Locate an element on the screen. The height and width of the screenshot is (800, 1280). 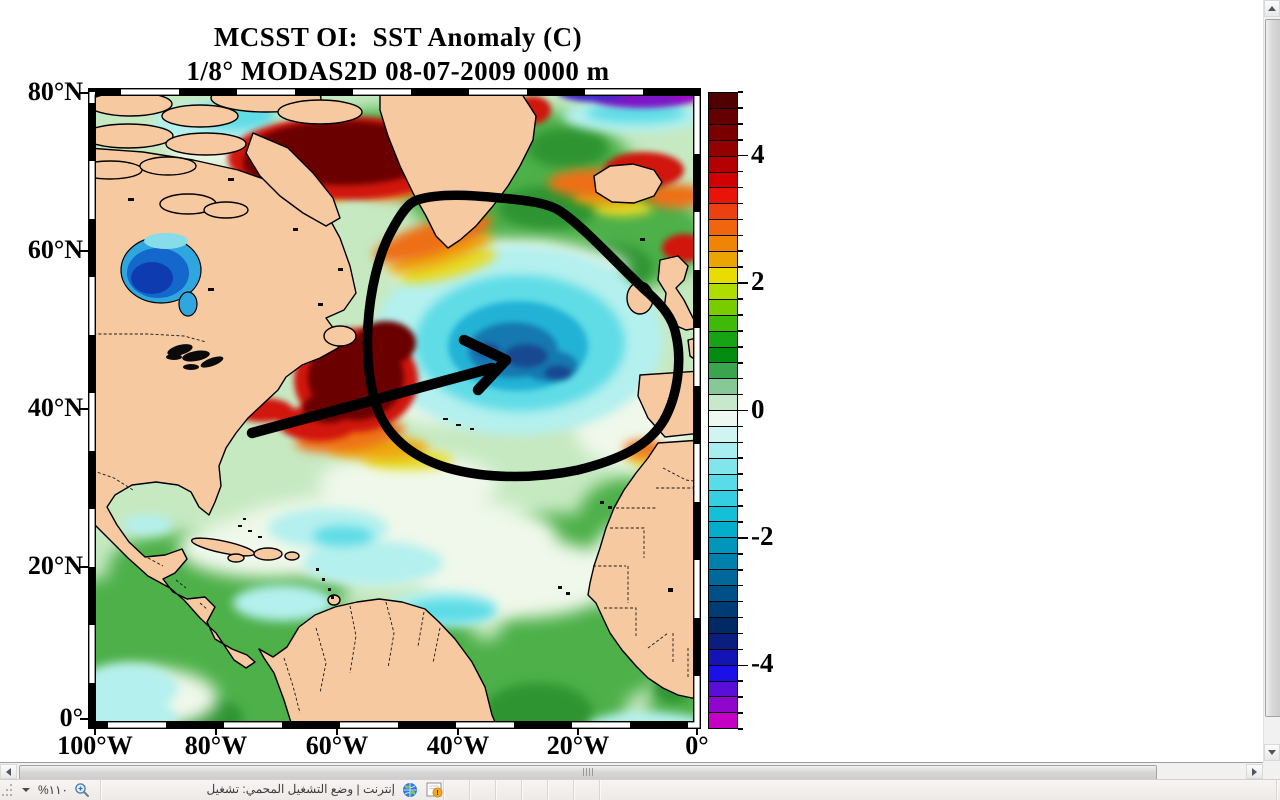
x-axis-label: 100°W is located at coordinates (95, 745).